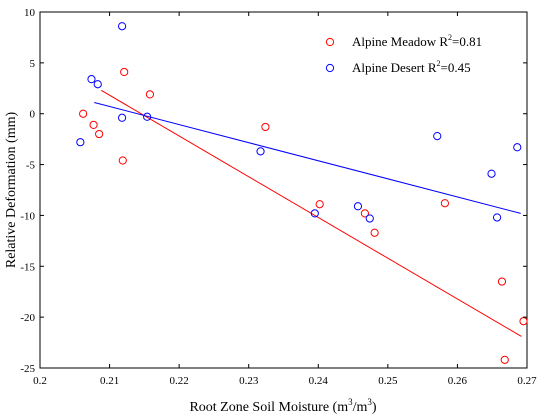 Image resolution: width=550 pixels, height=420 pixels. What do you see at coordinates (395, 41) in the screenshot?
I see `legend-series-name: Alpine Meadow` at bounding box center [395, 41].